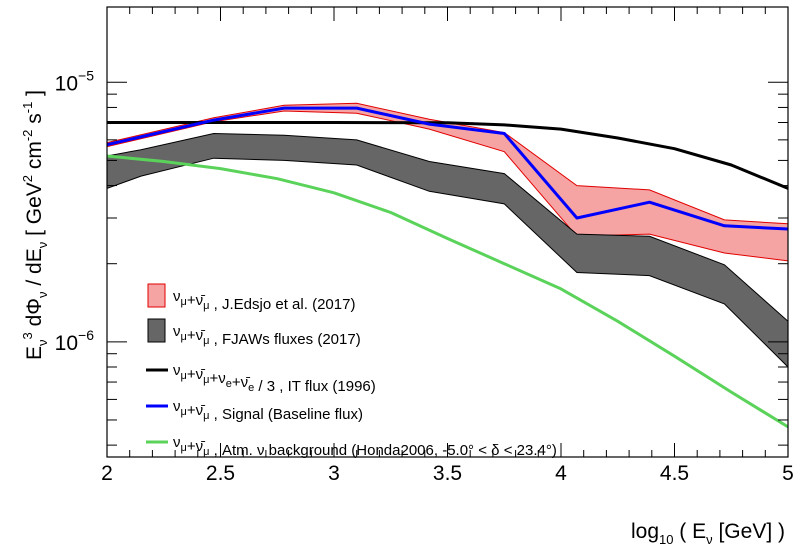 This screenshot has height=554, width=795. I want to click on x-tick-label: 2, so click(107, 473).